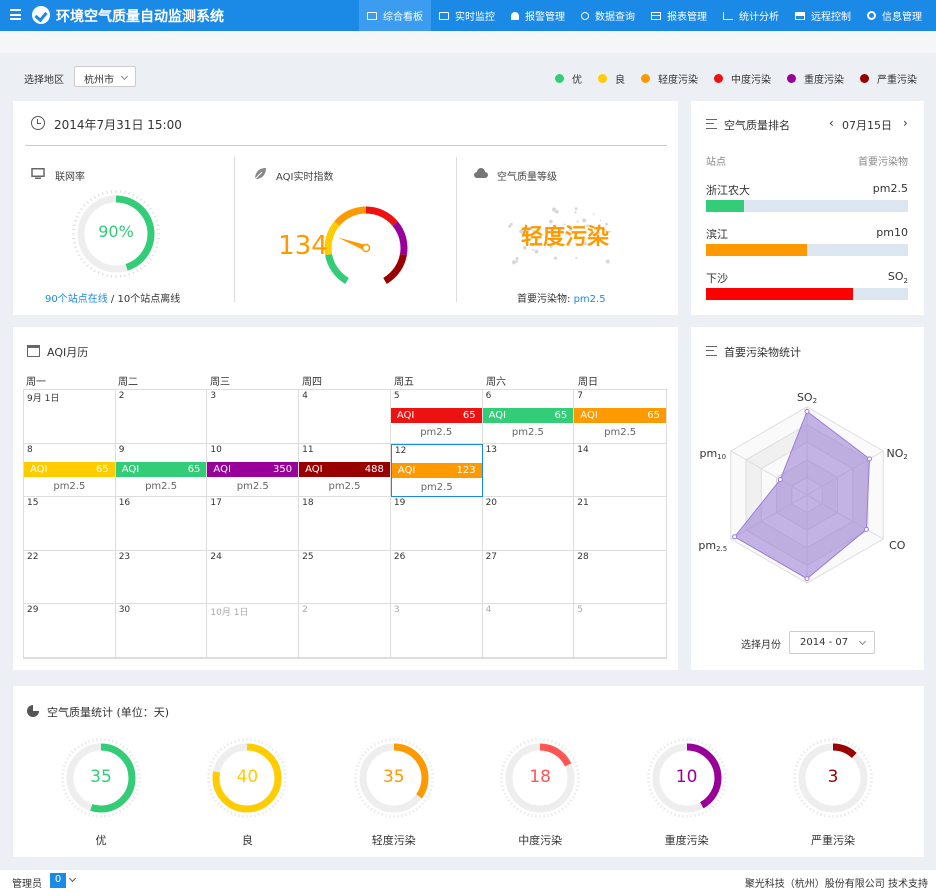 Image resolution: width=936 pixels, height=892 pixels. What do you see at coordinates (68, 352) in the screenshot?
I see `calendar-title: AQI月历` at bounding box center [68, 352].